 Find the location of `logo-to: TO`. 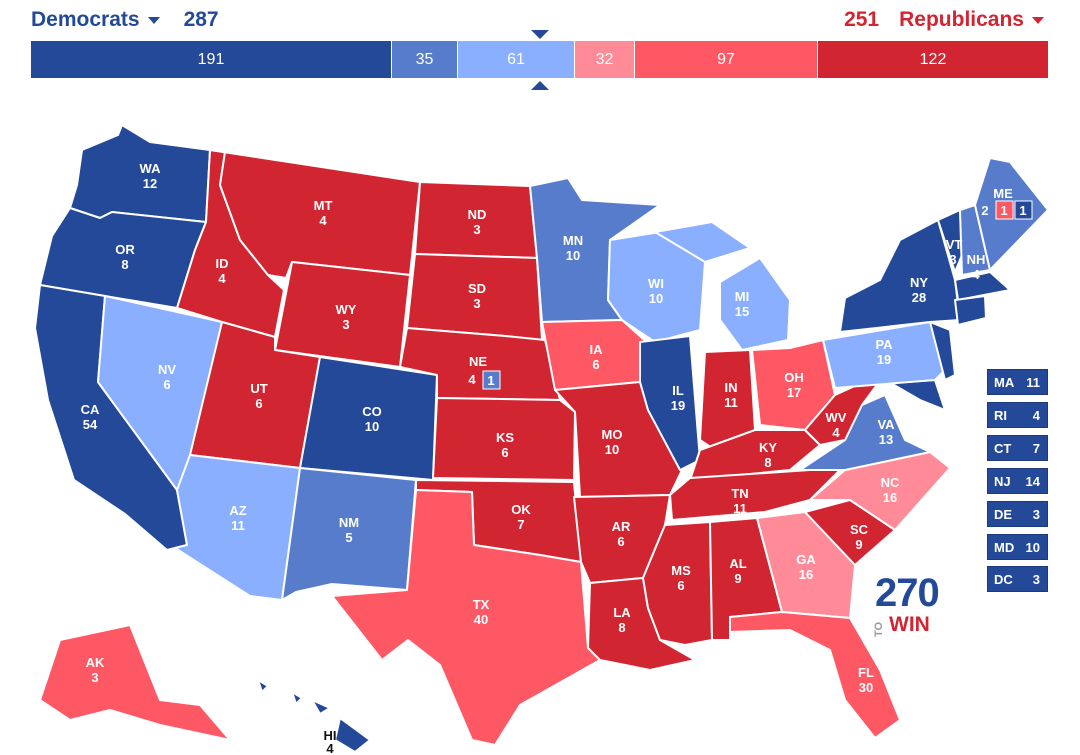

logo-to: TO is located at coordinates (879, 629).